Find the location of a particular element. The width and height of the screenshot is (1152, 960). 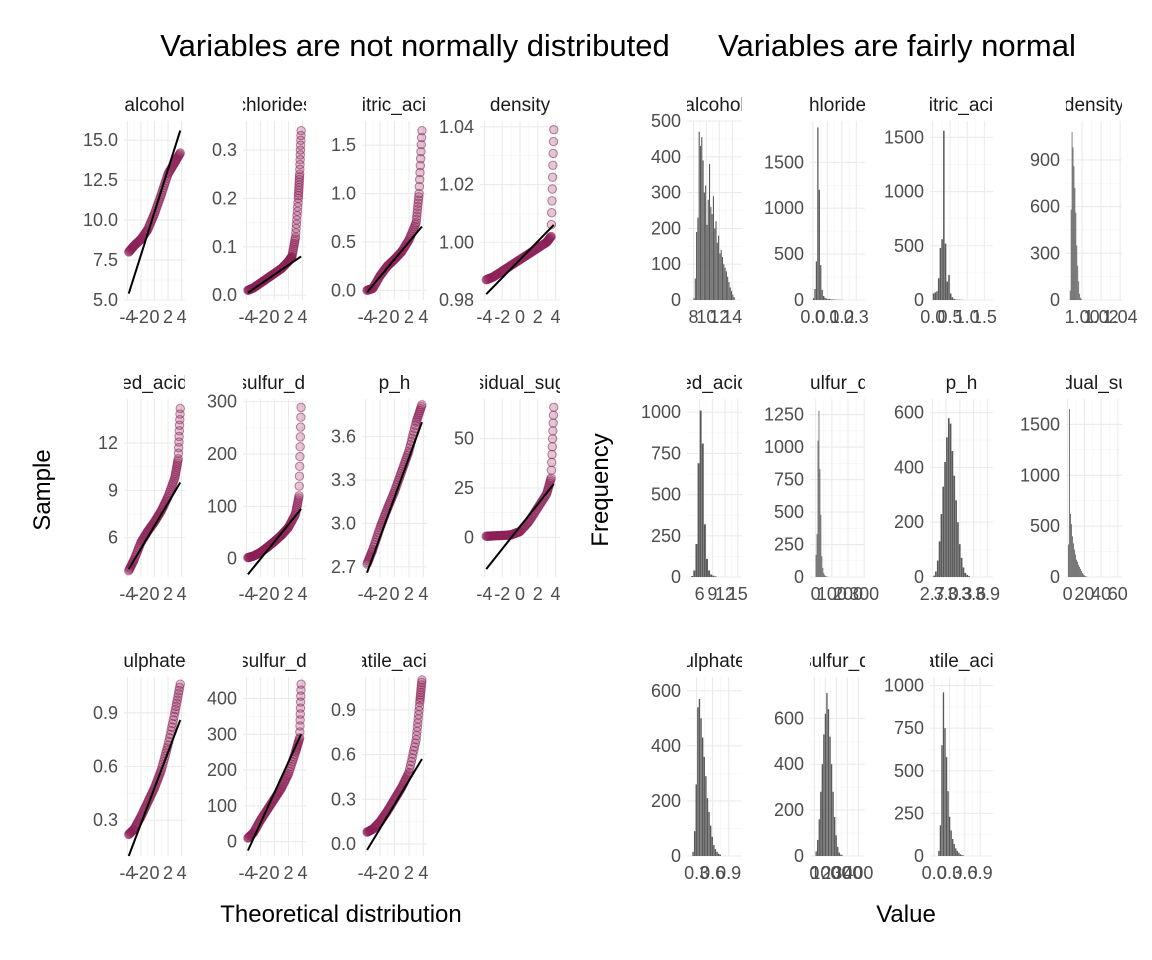

qq-facet-chlorides: -4-2 0 2 4 0.0 0.1 0.2 0.3 chlorides is located at coordinates (260, 211).